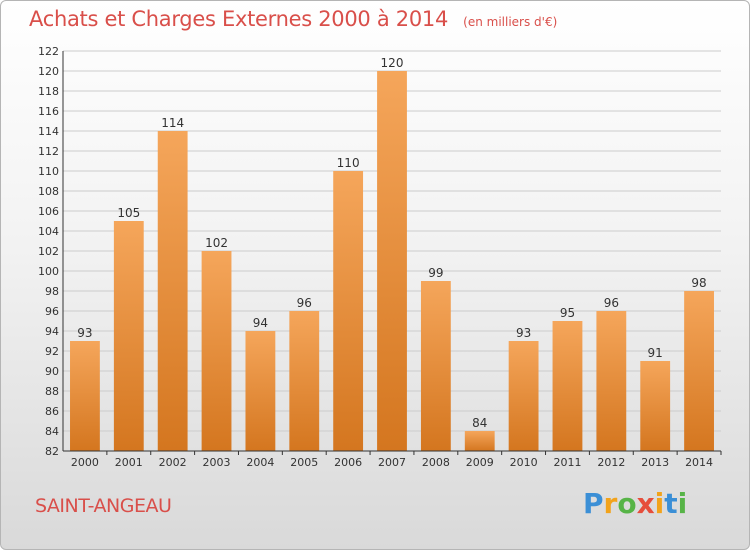  Describe the element at coordinates (48, 71) in the screenshot. I see `y-tick-label: 120` at that location.